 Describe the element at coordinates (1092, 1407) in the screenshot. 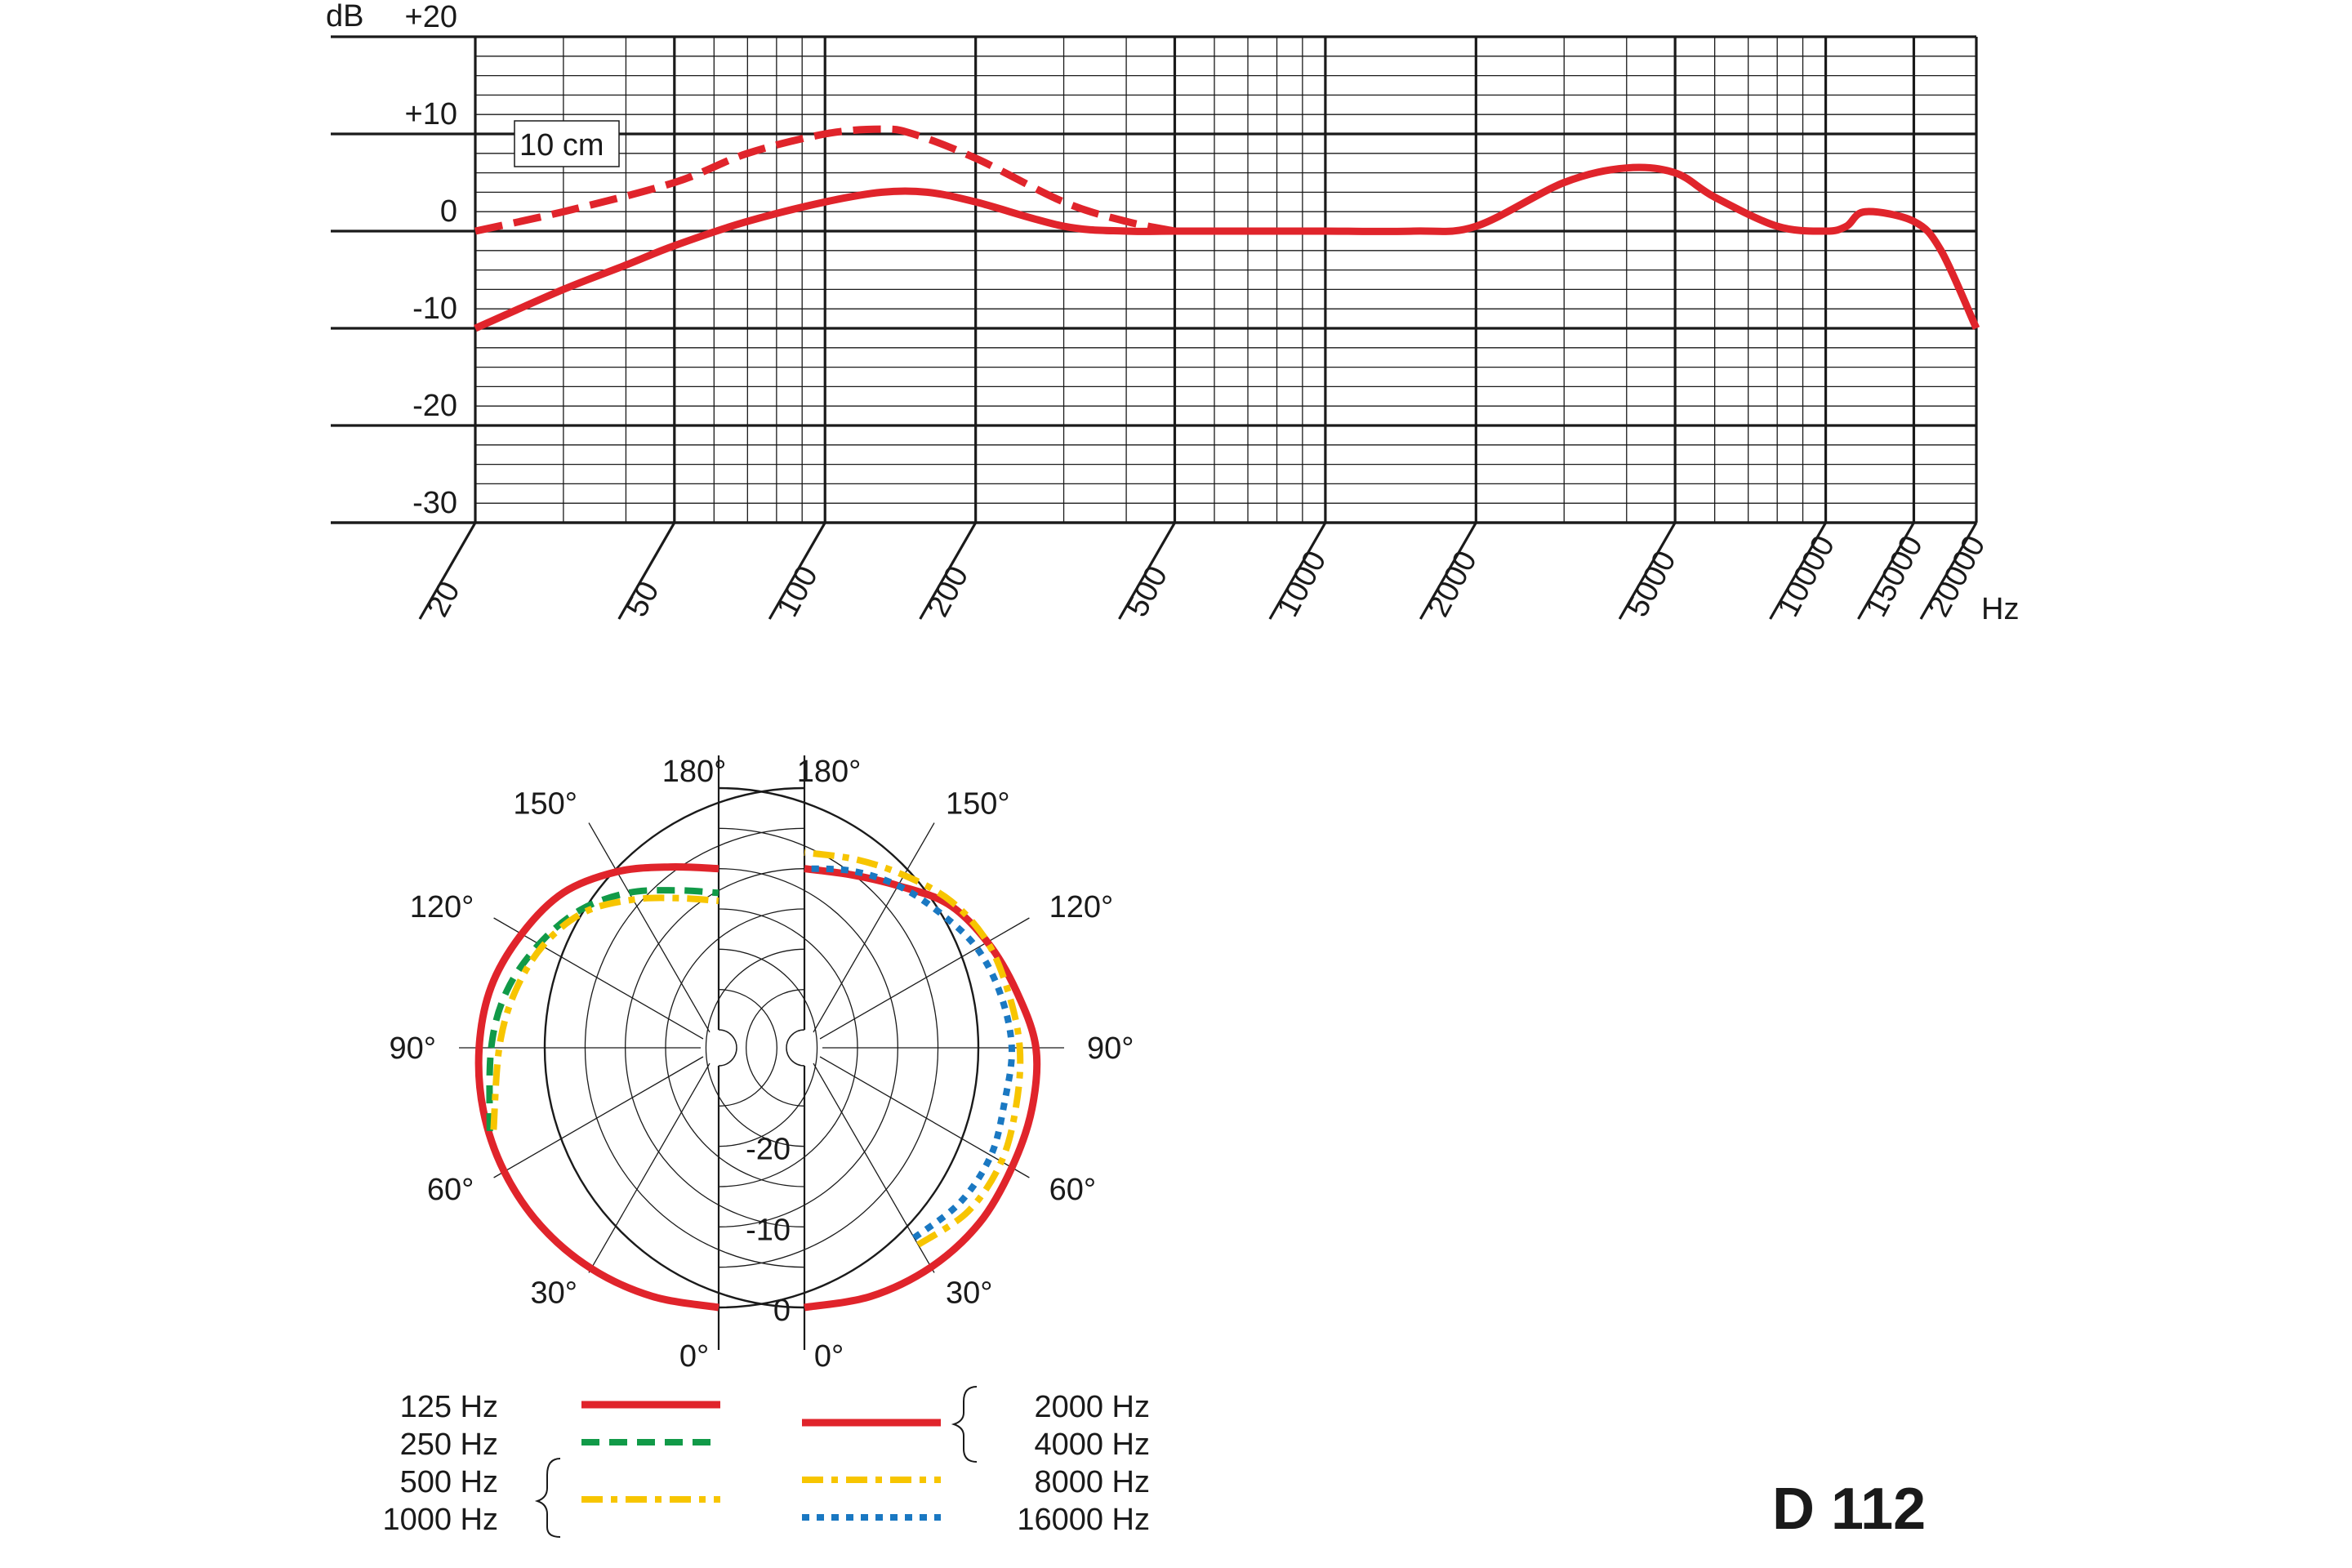

I see `legend-label: 2000 Hz` at that location.